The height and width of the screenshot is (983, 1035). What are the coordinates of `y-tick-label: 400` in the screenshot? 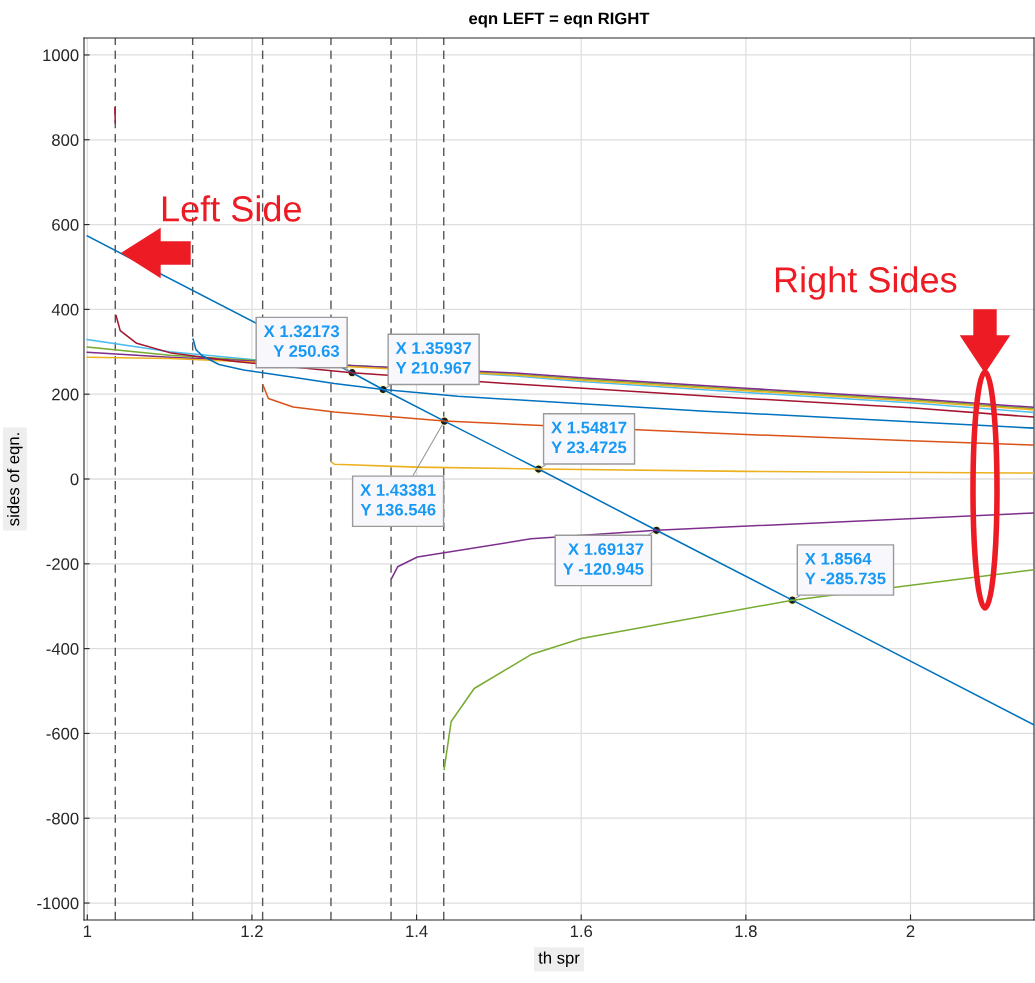 It's located at (65, 309).